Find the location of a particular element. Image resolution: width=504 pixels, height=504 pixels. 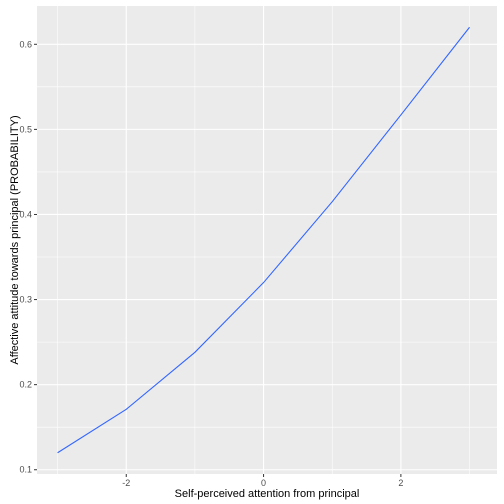

x-tick-label: 2 is located at coordinates (400, 483).